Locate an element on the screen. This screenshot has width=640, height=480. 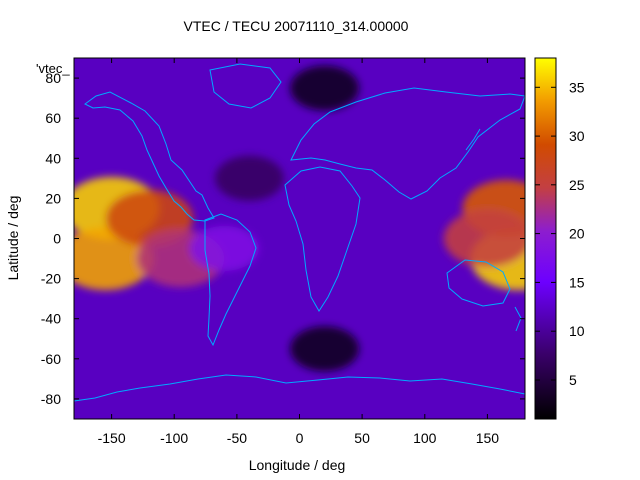
coastline-new-zealand is located at coordinates (518, 319).